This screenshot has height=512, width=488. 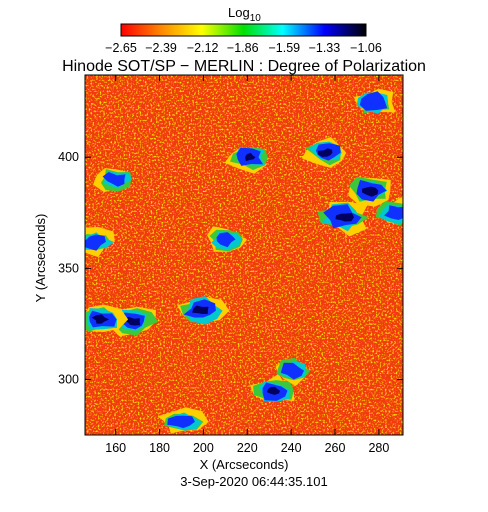 I want to click on colorbar-tick-label: −1.33, so click(x=325, y=48).